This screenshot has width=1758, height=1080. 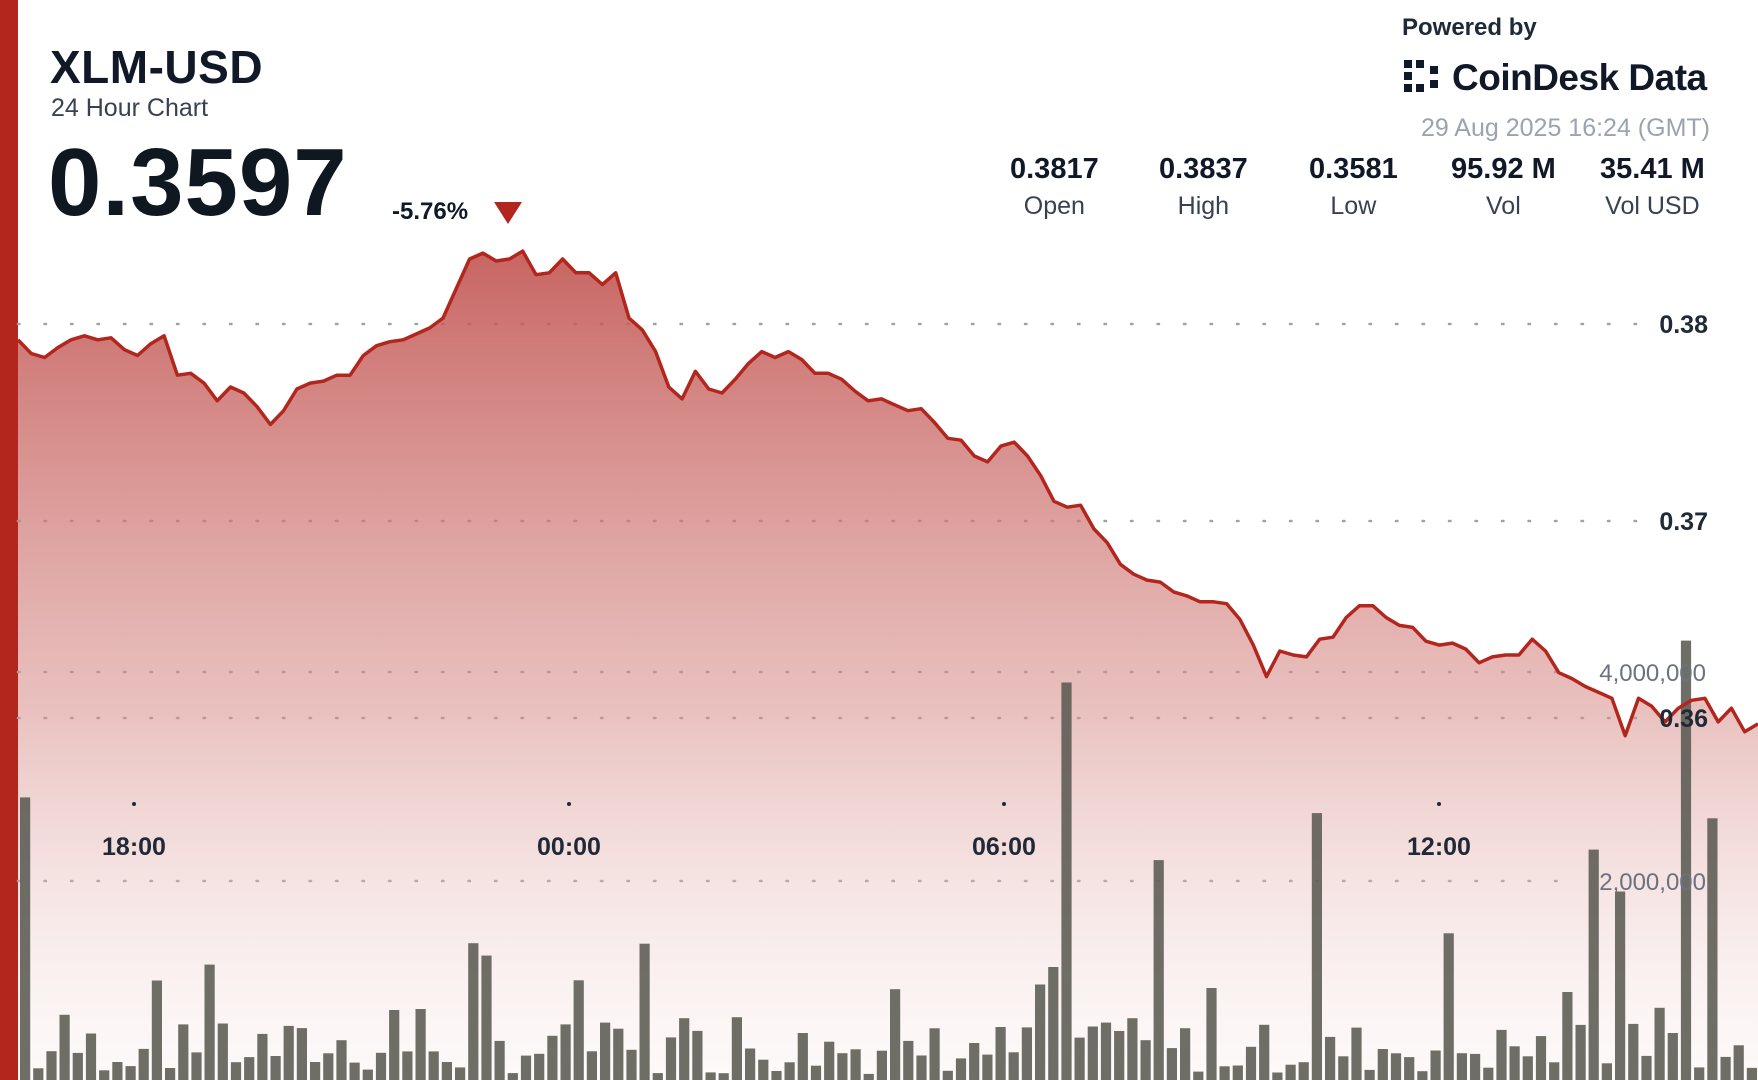 I want to click on brand-logo: CoinDesk Data, so click(x=1554, y=78).